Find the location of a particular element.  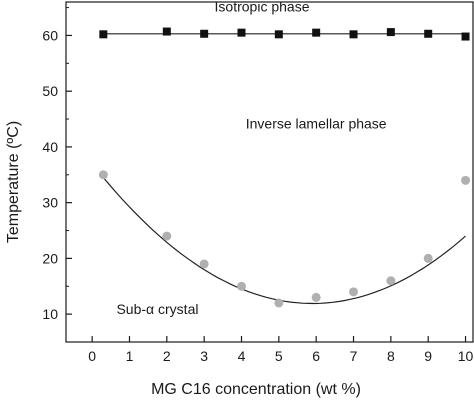

x-tick-label: 10 is located at coordinates (466, 356).